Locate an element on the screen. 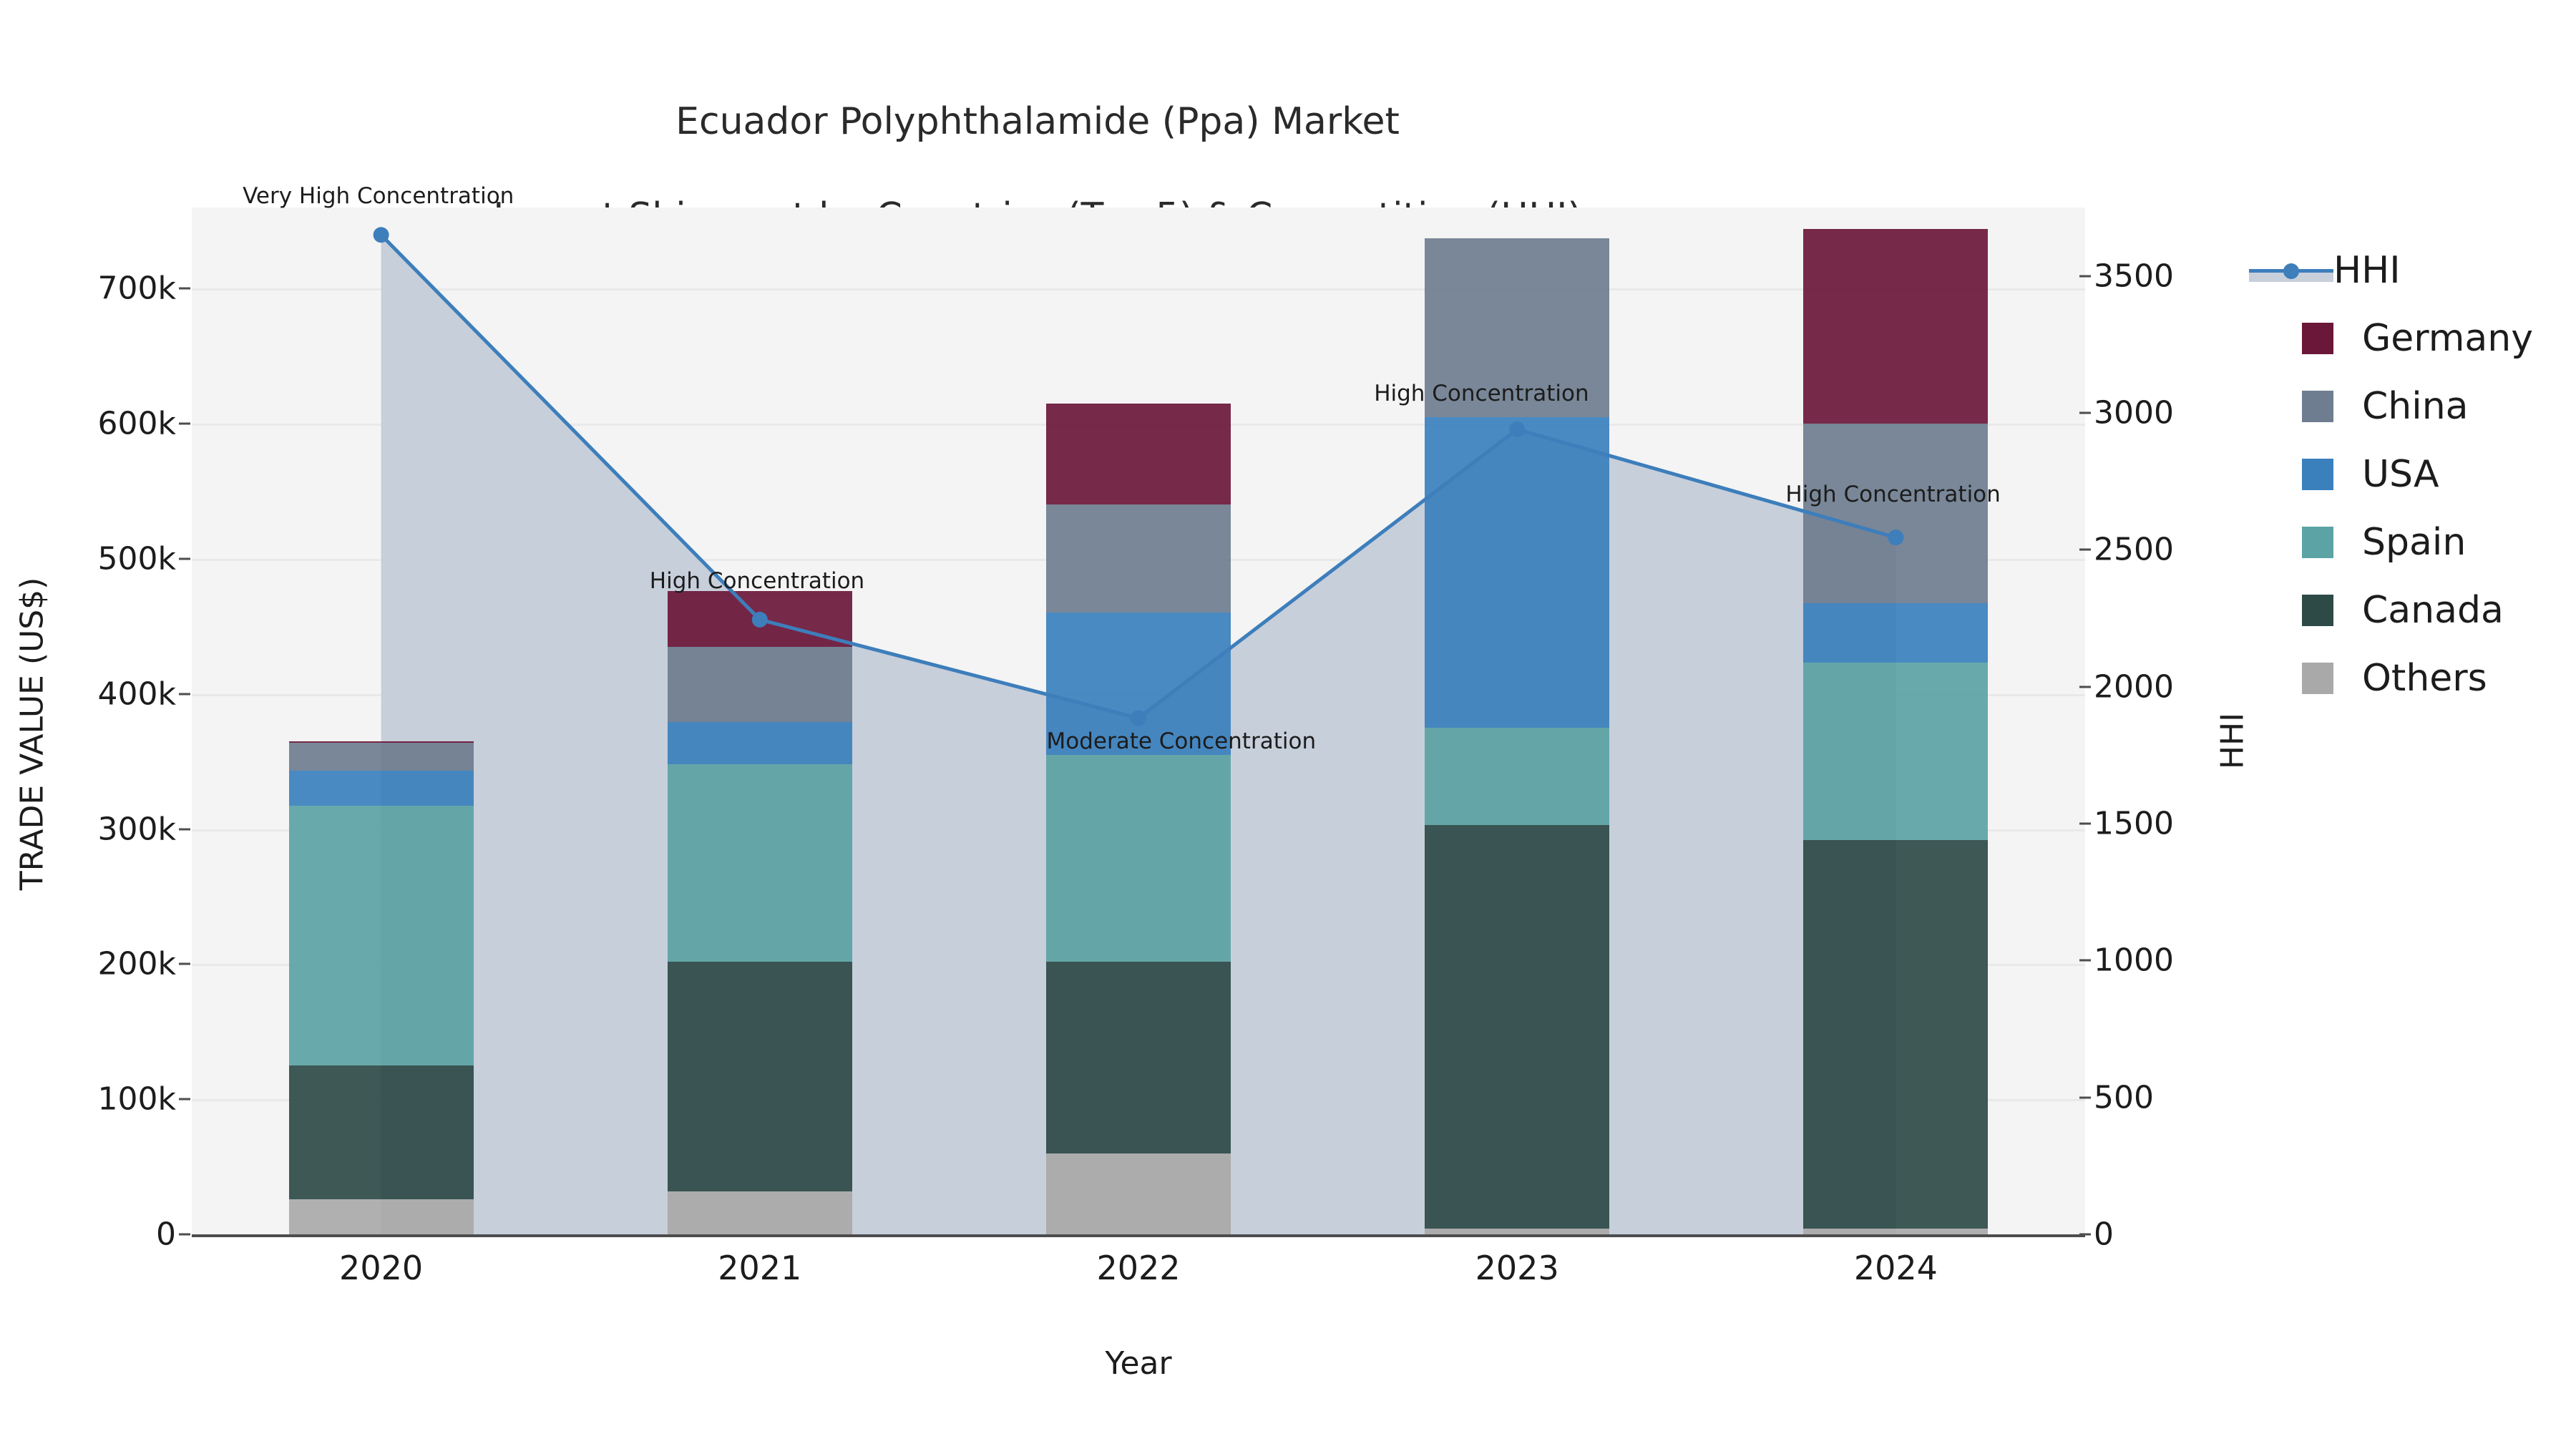 The width and height of the screenshot is (2576, 1449). legend-item-canada: Canada is located at coordinates (2425, 610).